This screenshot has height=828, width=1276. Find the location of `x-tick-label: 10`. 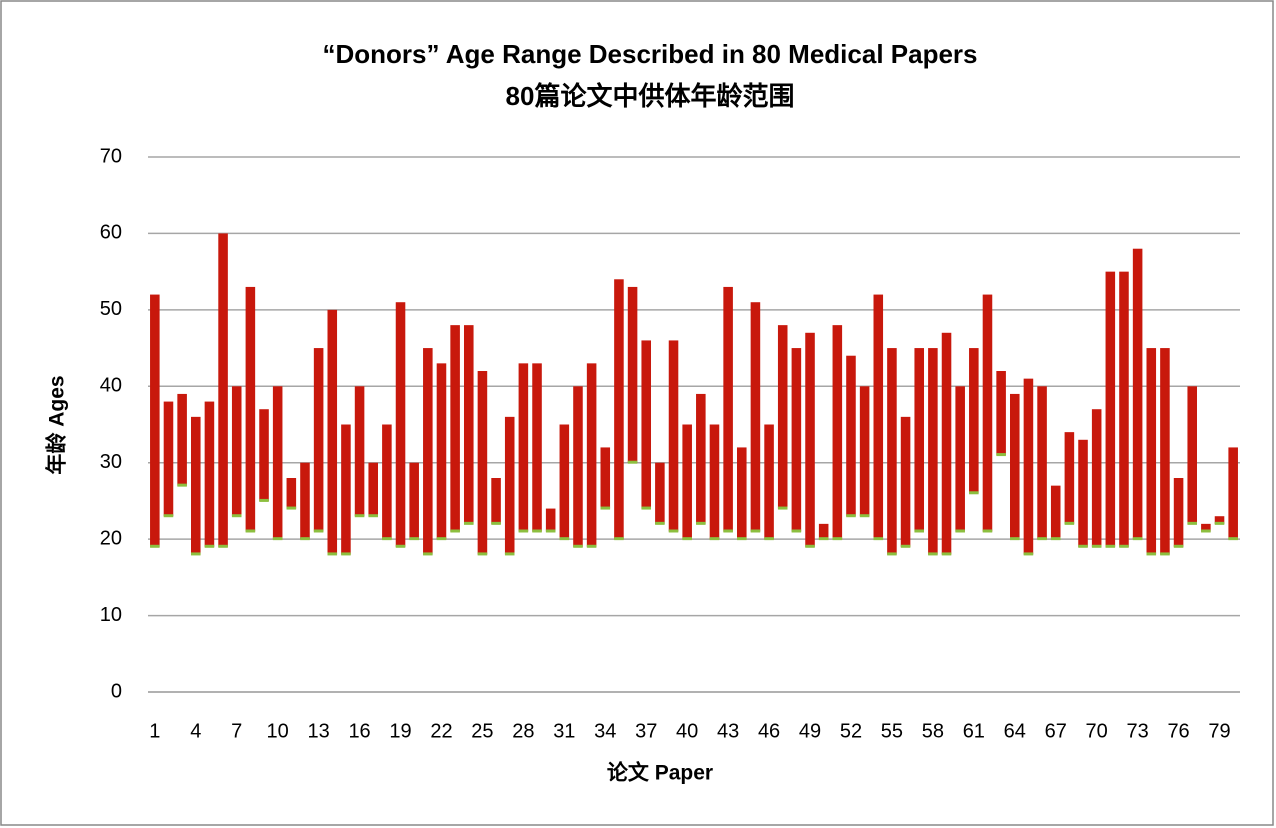

x-tick-label: 10 is located at coordinates (278, 731).